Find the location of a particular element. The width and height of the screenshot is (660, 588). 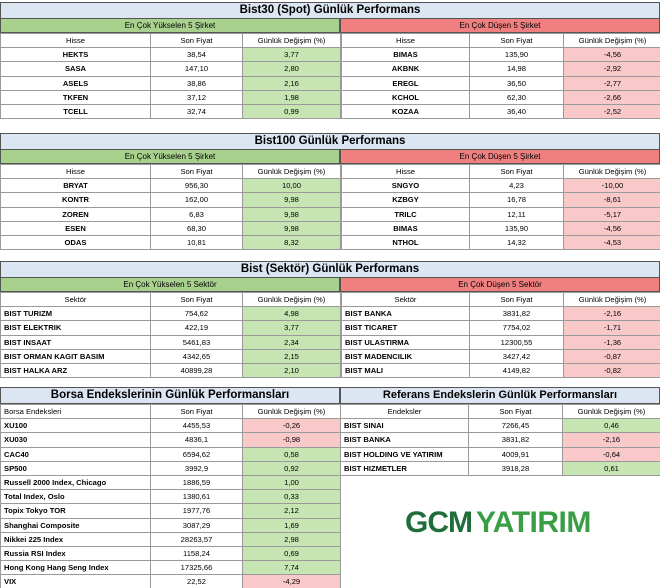

stock-price: 6,83 is located at coordinates (196, 214).